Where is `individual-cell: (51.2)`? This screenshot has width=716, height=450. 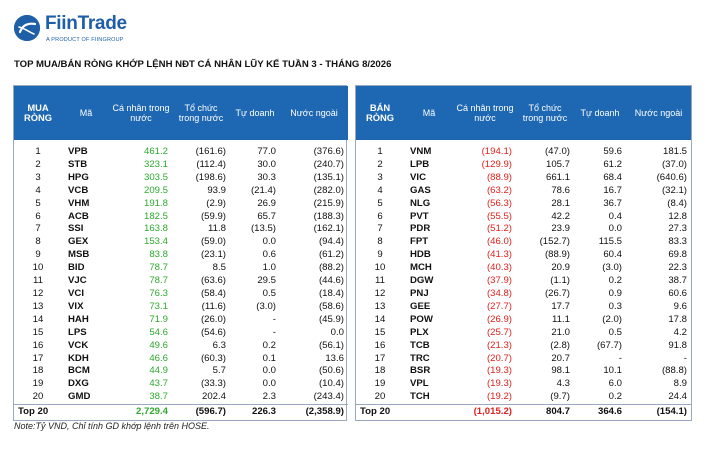
individual-cell: (51.2) is located at coordinates (499, 229).